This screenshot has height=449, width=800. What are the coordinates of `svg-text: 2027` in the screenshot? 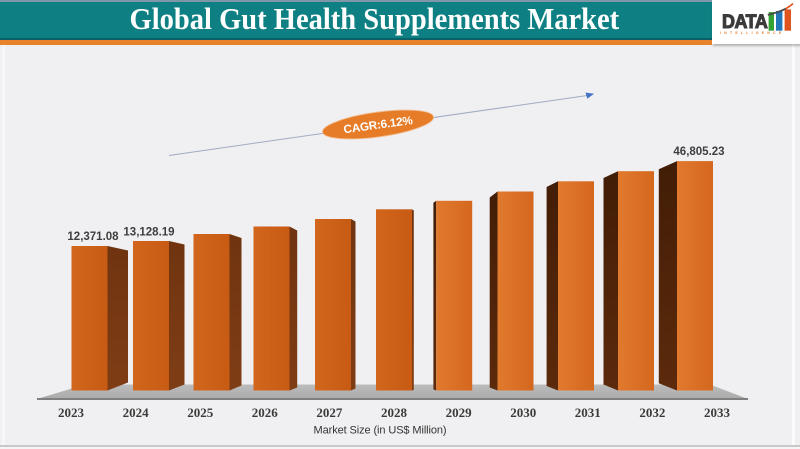 It's located at (329, 412).